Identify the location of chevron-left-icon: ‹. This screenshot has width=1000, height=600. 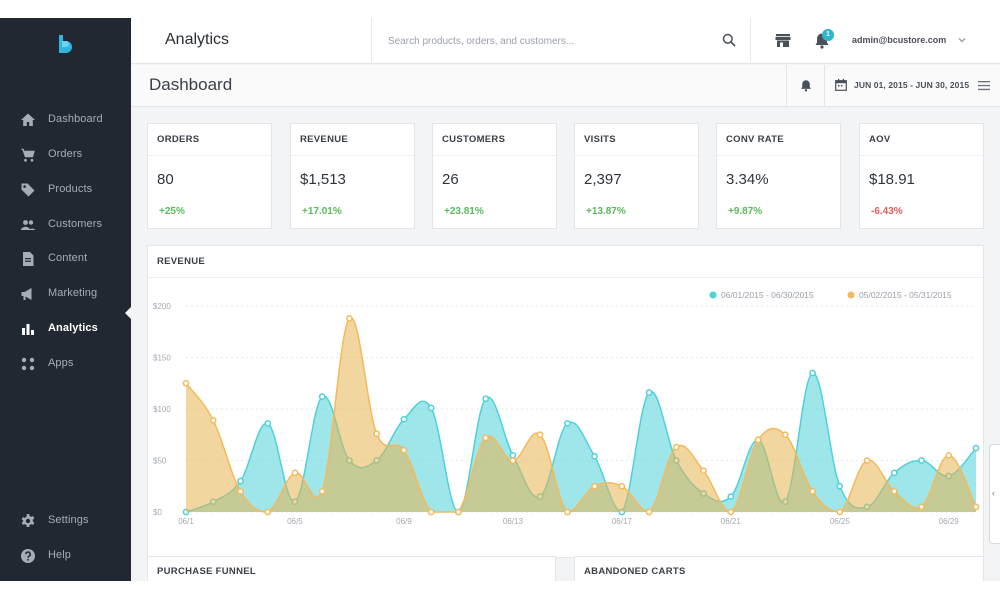
(993, 493).